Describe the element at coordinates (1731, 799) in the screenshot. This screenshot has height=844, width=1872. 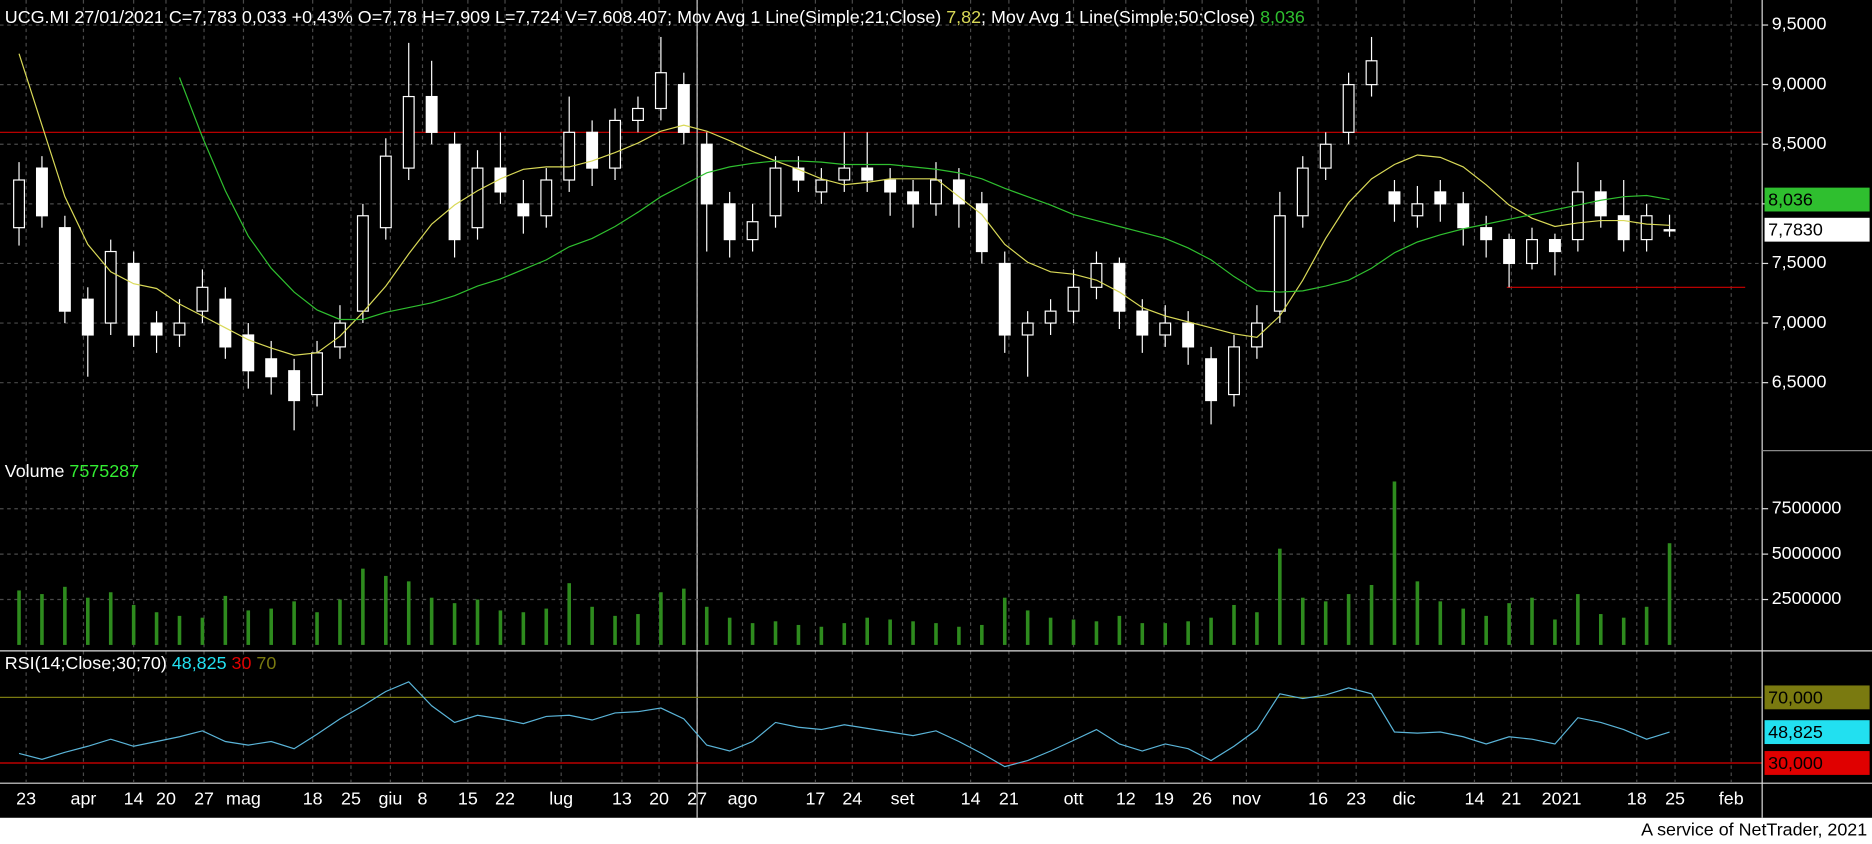
I see `x-tick-label: feb` at that location.